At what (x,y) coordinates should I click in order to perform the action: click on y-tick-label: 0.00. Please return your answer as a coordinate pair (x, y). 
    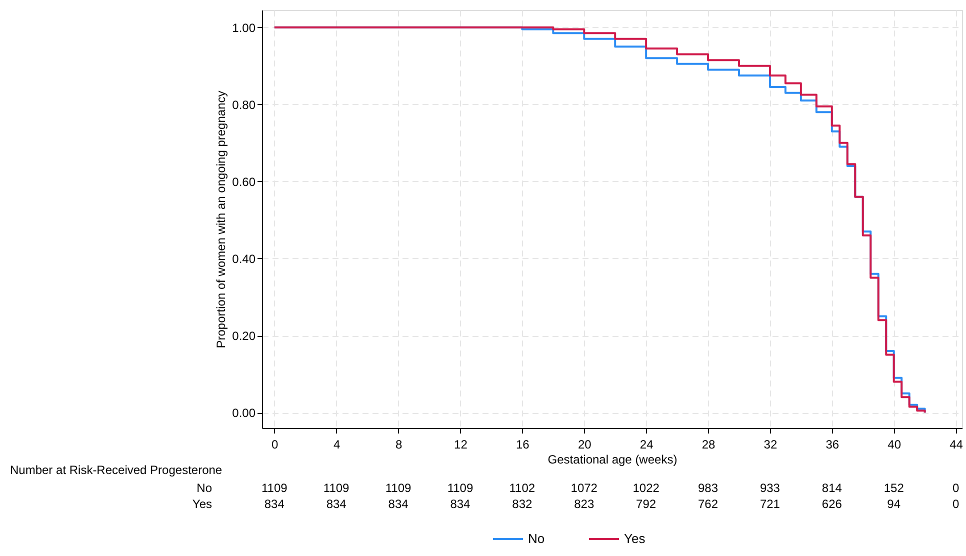
    Looking at the image, I should click on (244, 413).